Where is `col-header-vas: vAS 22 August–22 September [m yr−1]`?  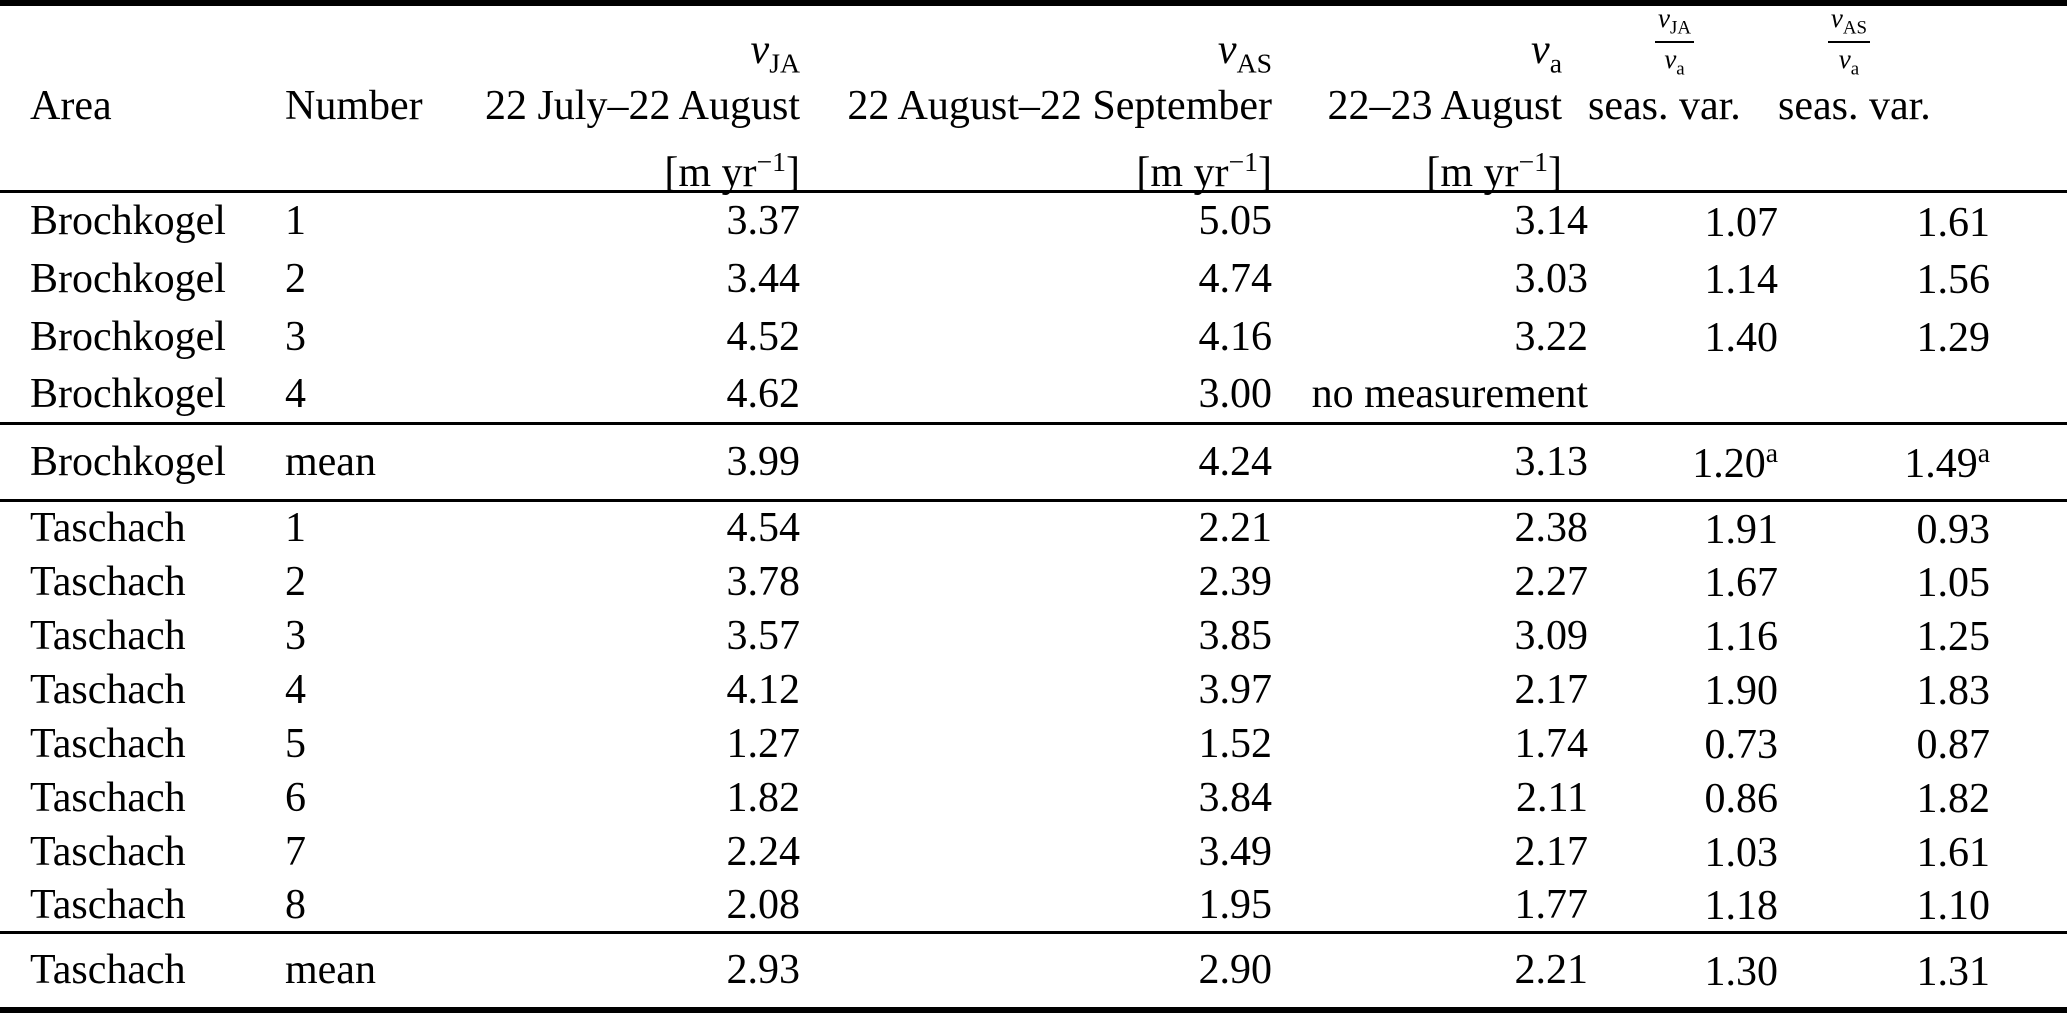 col-header-vas: vAS 22 August–22 September [m yr−1] is located at coordinates (1036, 99).